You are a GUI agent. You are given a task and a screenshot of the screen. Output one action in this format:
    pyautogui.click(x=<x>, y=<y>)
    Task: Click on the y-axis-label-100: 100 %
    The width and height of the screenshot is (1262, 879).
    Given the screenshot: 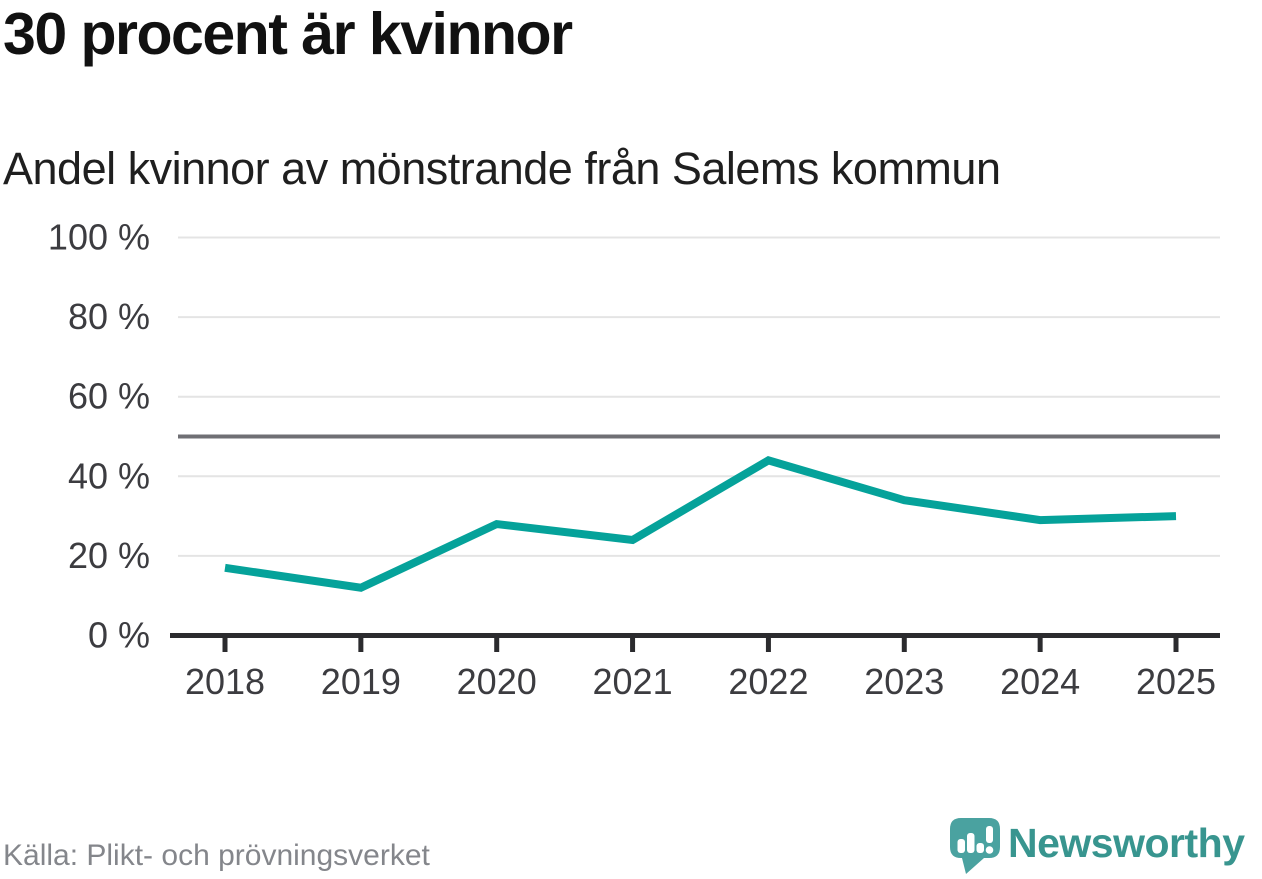 What is the action you would take?
    pyautogui.click(x=99, y=237)
    